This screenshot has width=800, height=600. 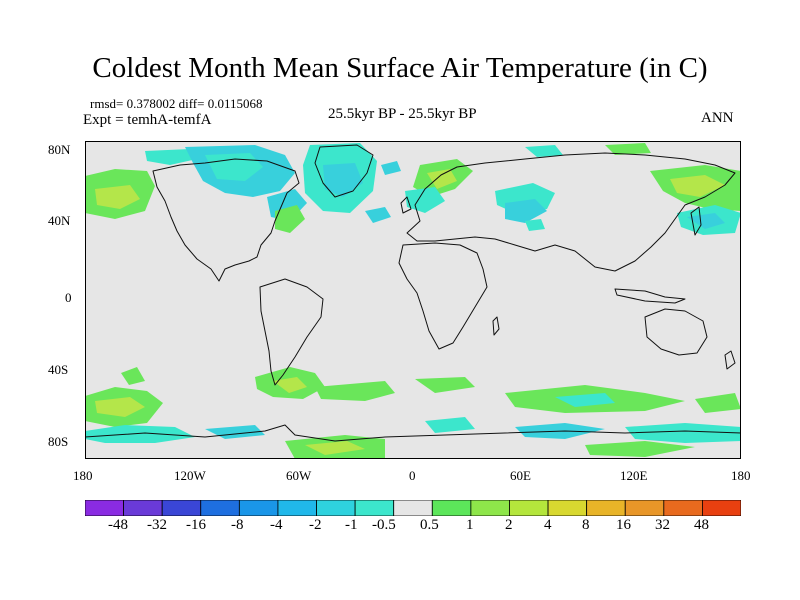 I want to click on patch-scandinavia-core, so click(x=442, y=179).